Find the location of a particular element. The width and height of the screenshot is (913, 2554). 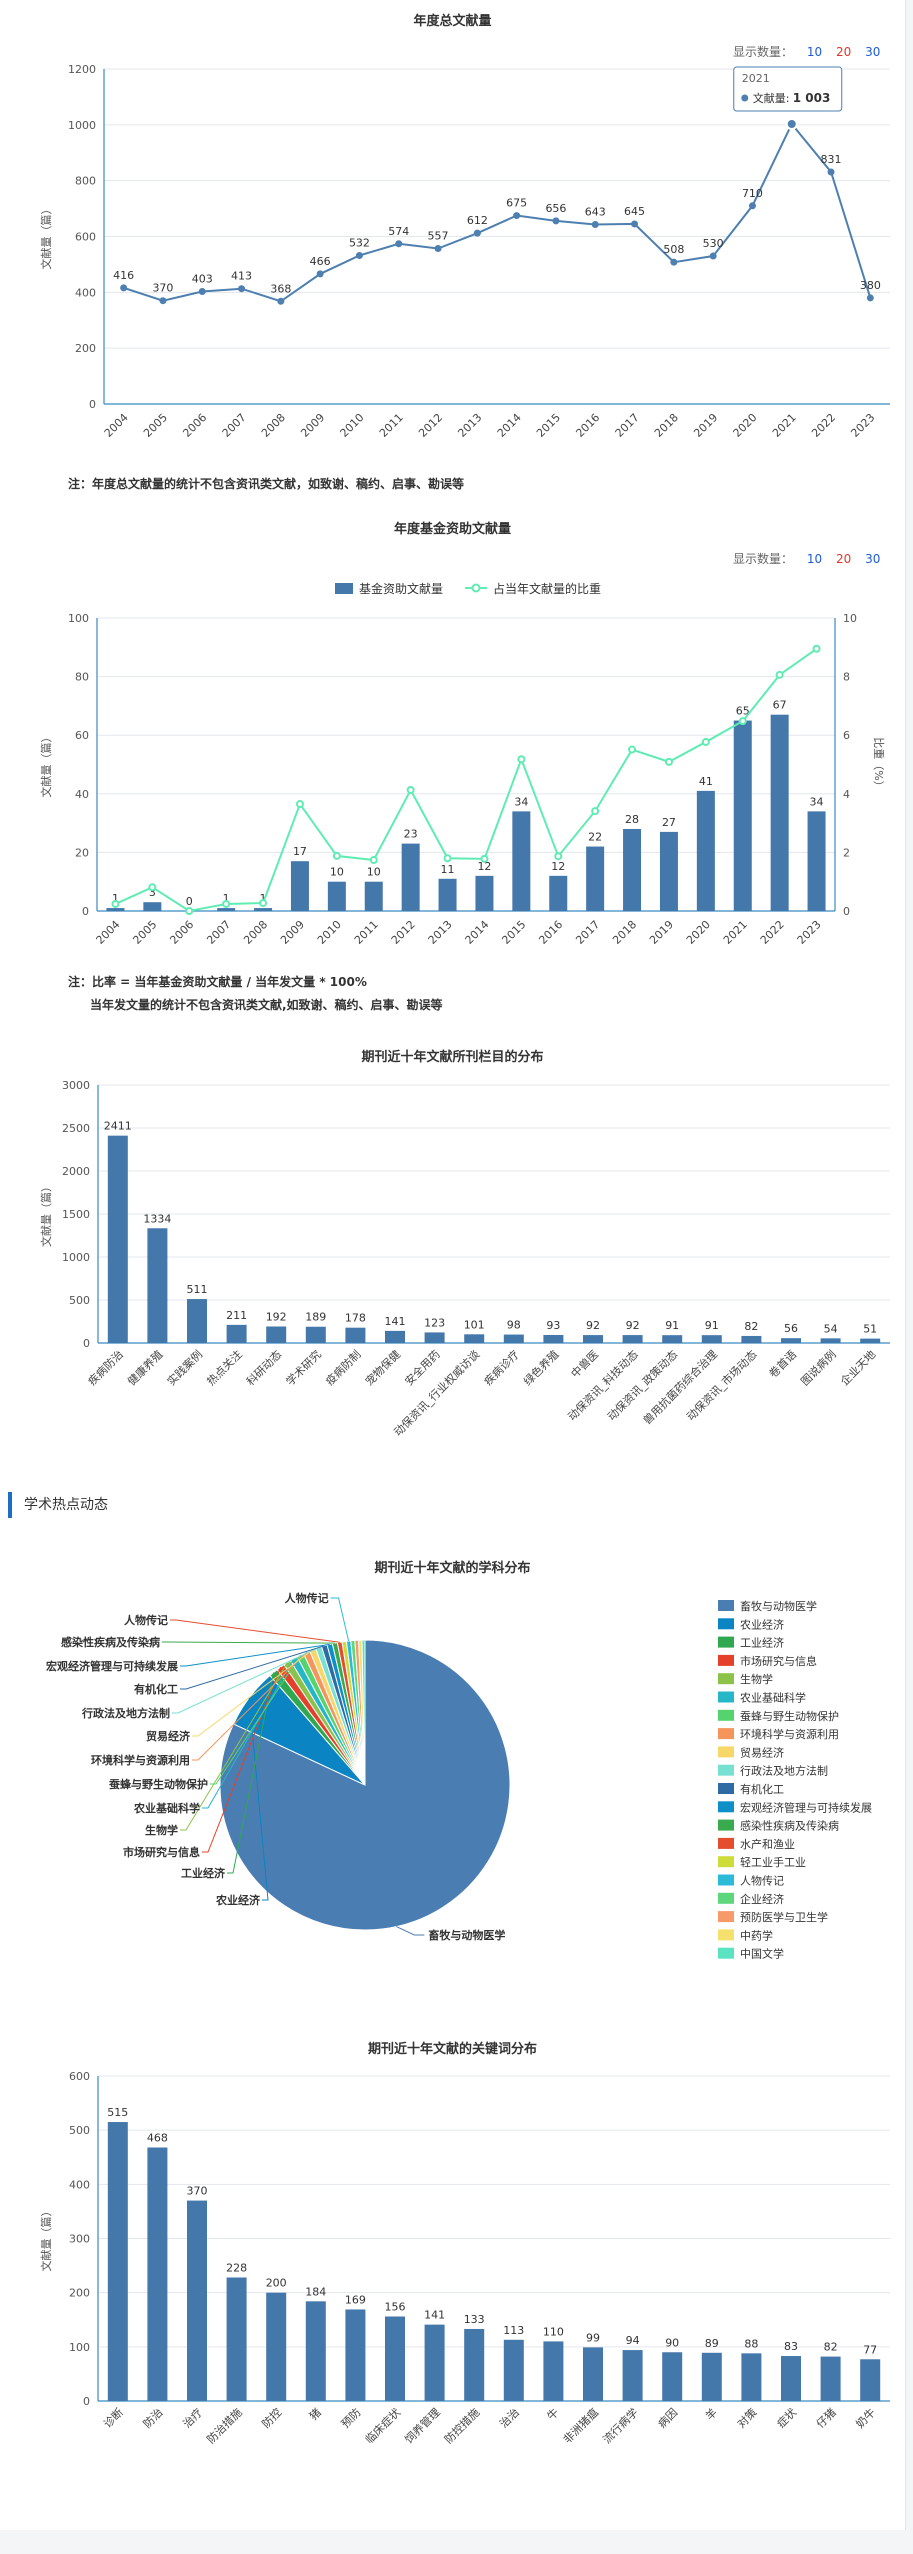

x-tick-label: 猪 is located at coordinates (315, 2414).